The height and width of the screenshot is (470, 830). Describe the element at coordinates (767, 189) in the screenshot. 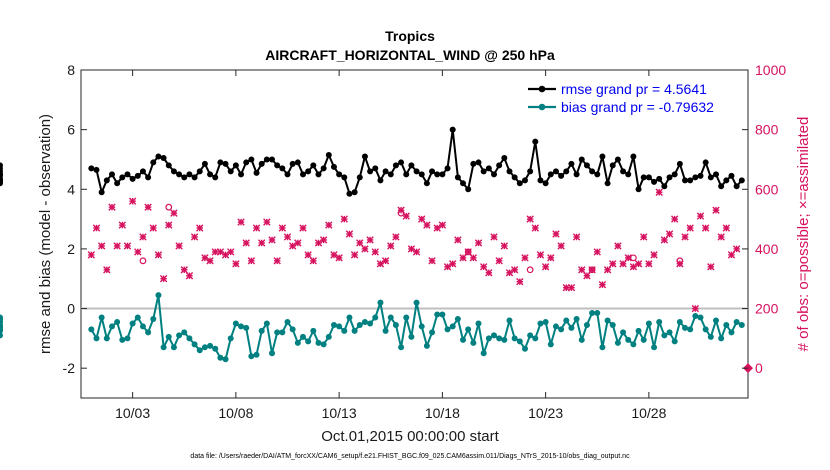

I see `y2-tick-label: 600` at that location.